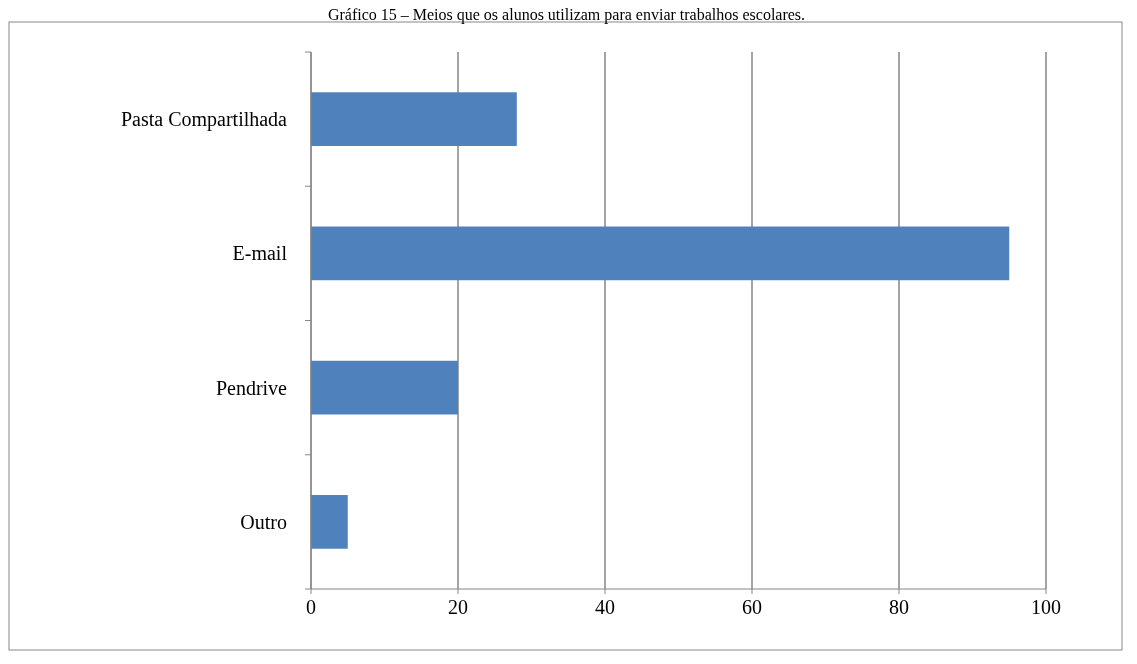  Describe the element at coordinates (311, 607) in the screenshot. I see `x-tick-label: 0` at that location.